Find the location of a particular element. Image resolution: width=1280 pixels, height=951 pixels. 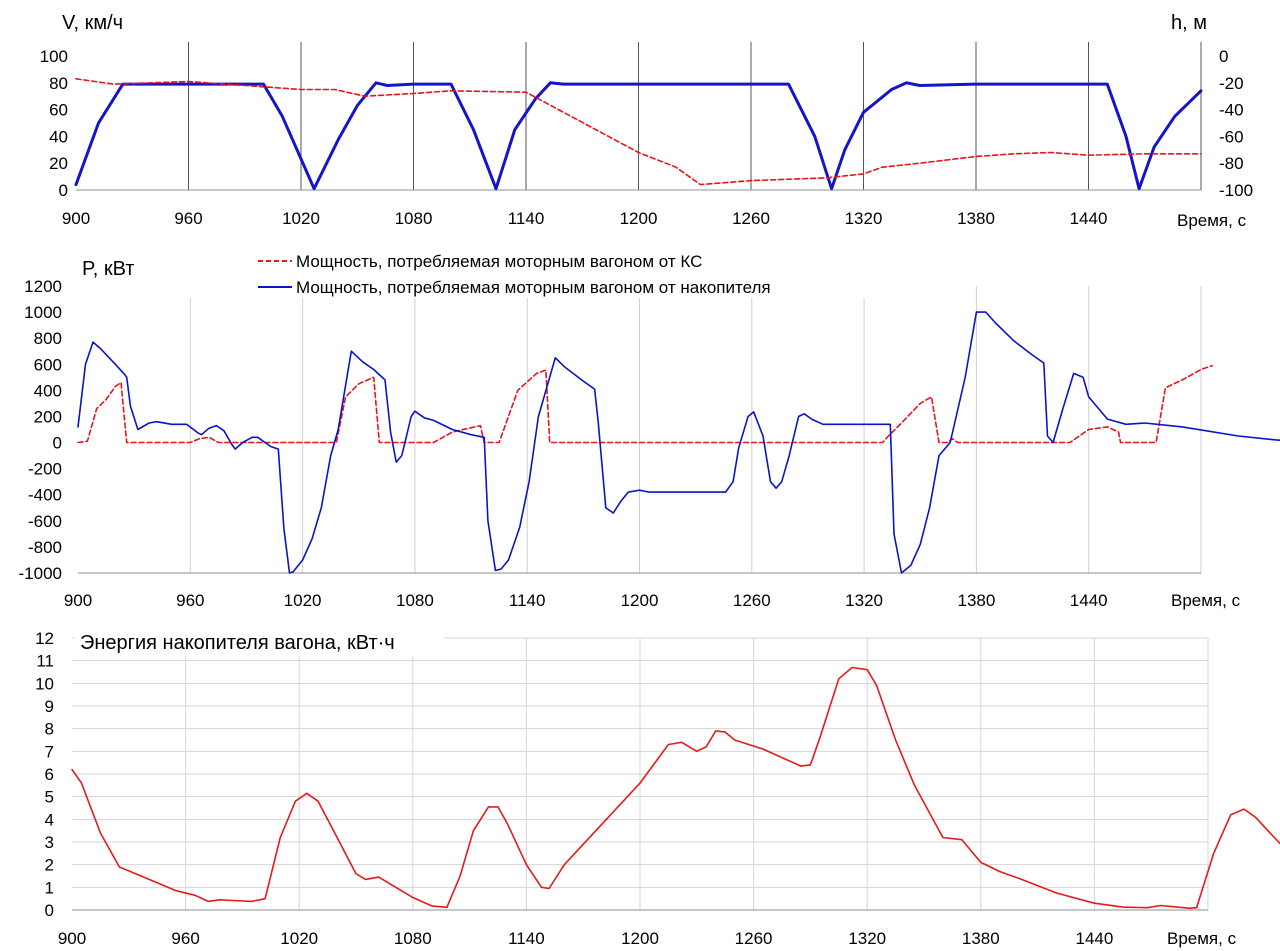

y-tick-label: 12 is located at coordinates (44, 638).